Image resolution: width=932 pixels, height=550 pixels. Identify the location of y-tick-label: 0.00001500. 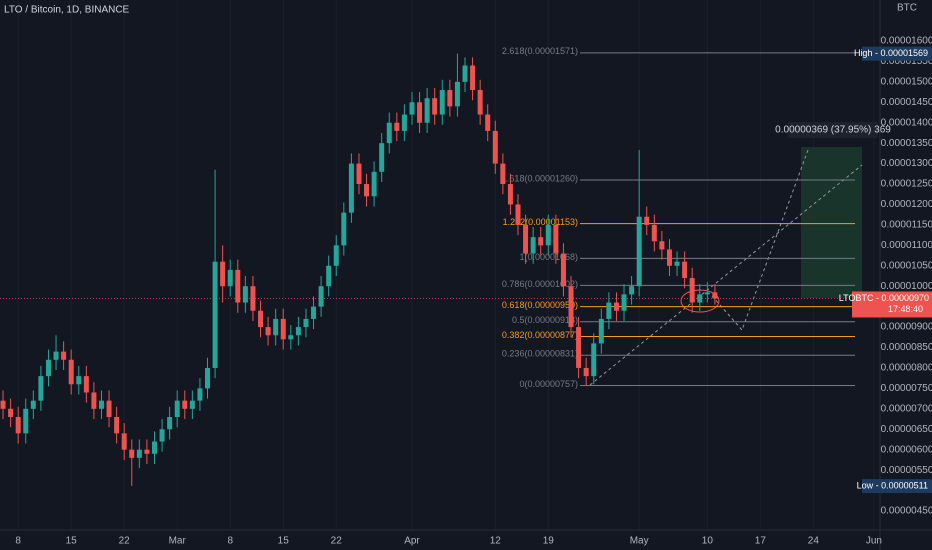
(906, 82).